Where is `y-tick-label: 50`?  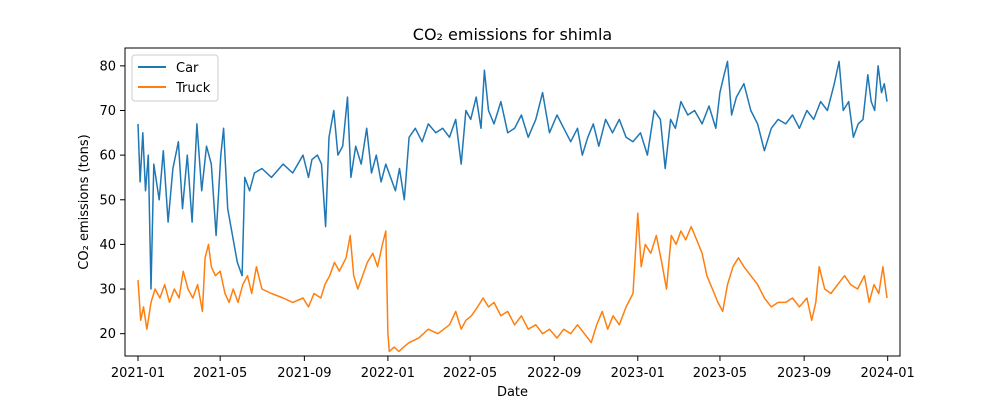 y-tick-label: 50 is located at coordinates (107, 200).